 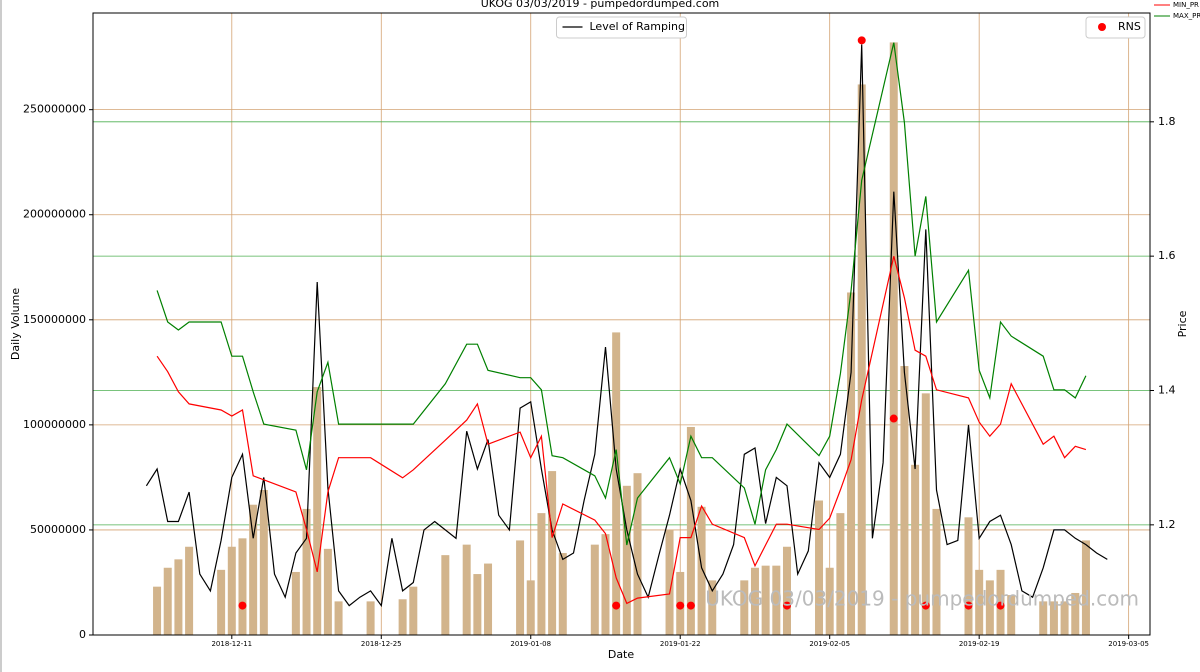 I want to click on chart-title: UKOG 03/03/2019 - pumpedordumped.com, so click(x=600, y=5).